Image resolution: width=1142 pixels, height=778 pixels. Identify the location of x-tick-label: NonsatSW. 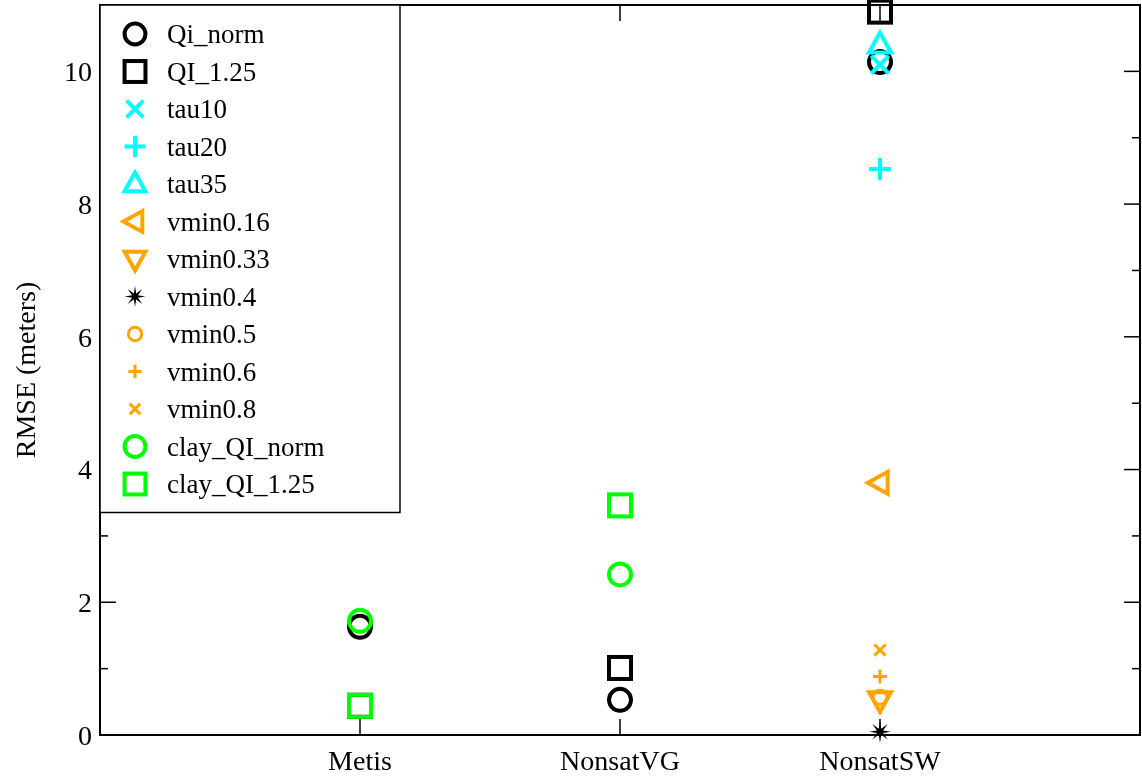
(880, 760).